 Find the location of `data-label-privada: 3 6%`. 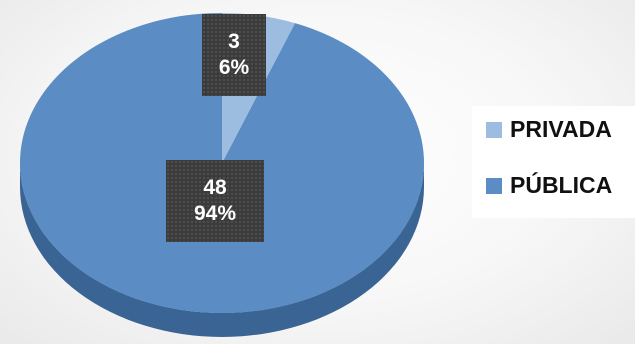

data-label-privada: 3 6% is located at coordinates (234, 55).